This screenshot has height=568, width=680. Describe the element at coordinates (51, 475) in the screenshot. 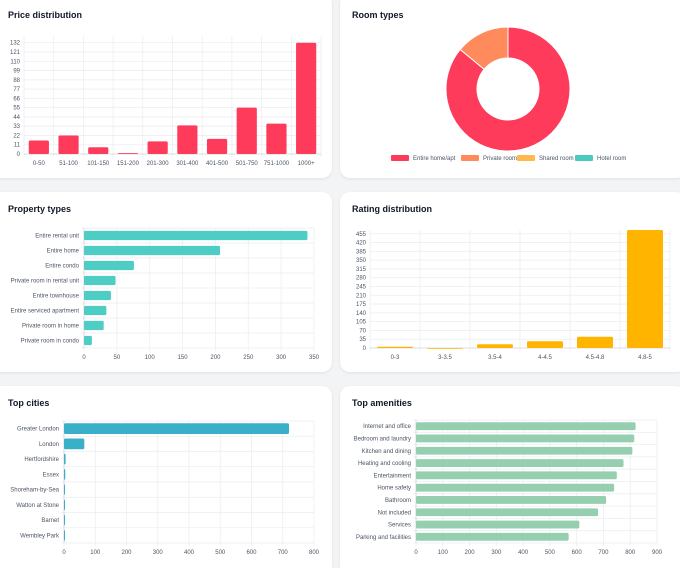

I see `y-tick-label: Essex` at that location.